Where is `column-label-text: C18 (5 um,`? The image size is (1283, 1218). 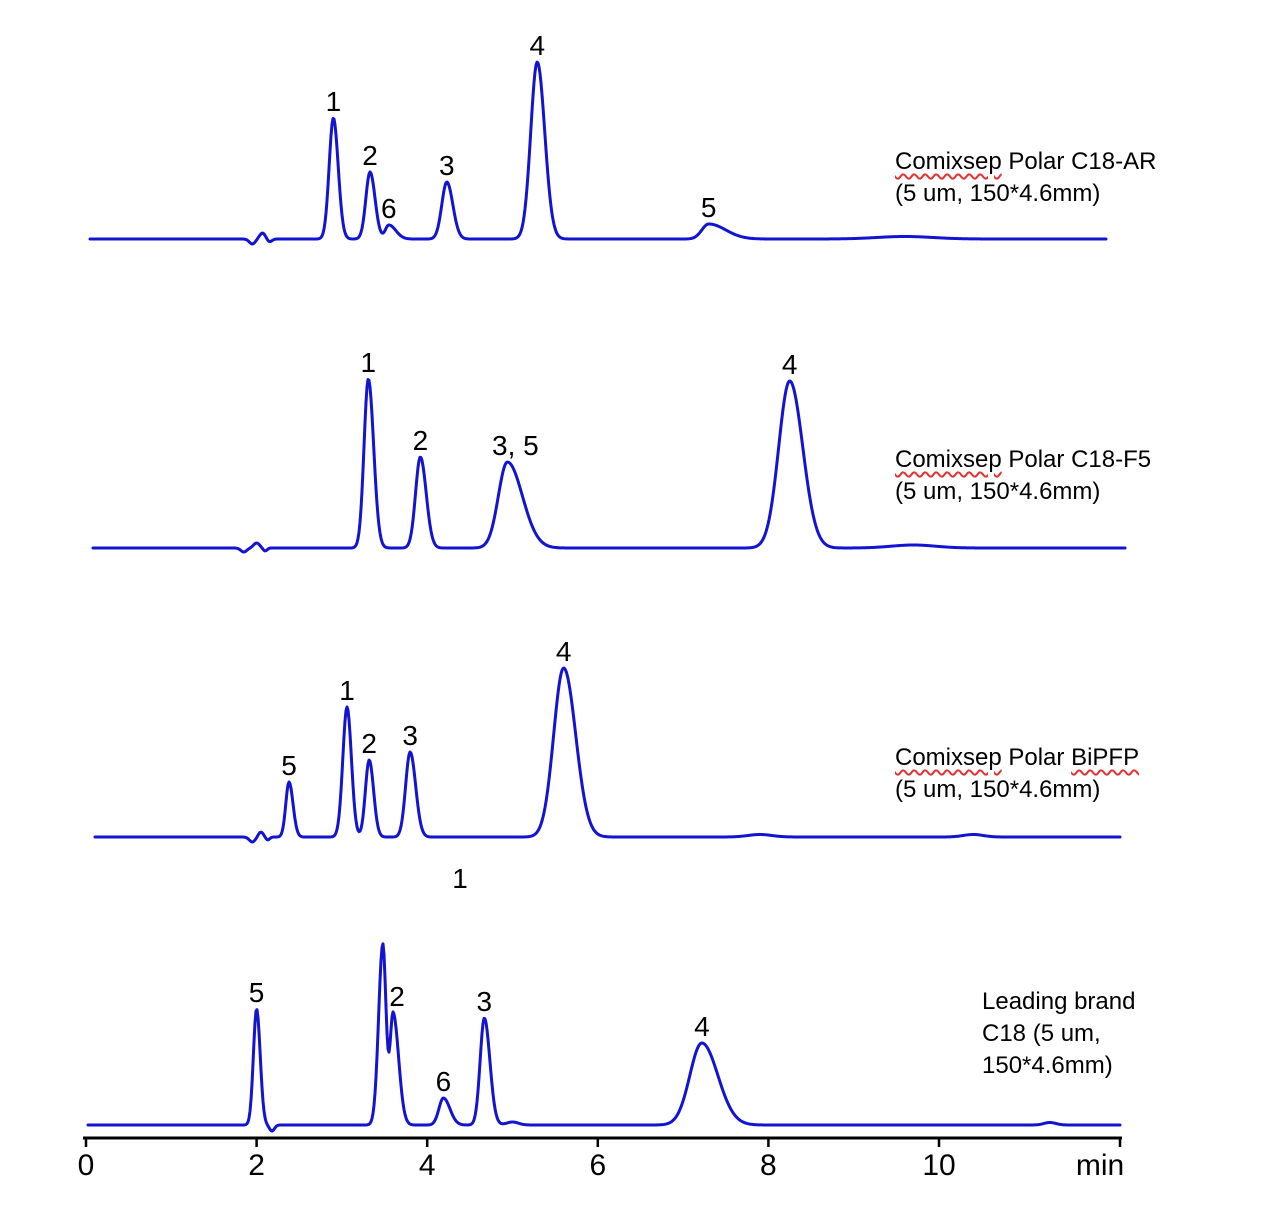
column-label-text: C18 (5 um, is located at coordinates (1041, 1033).